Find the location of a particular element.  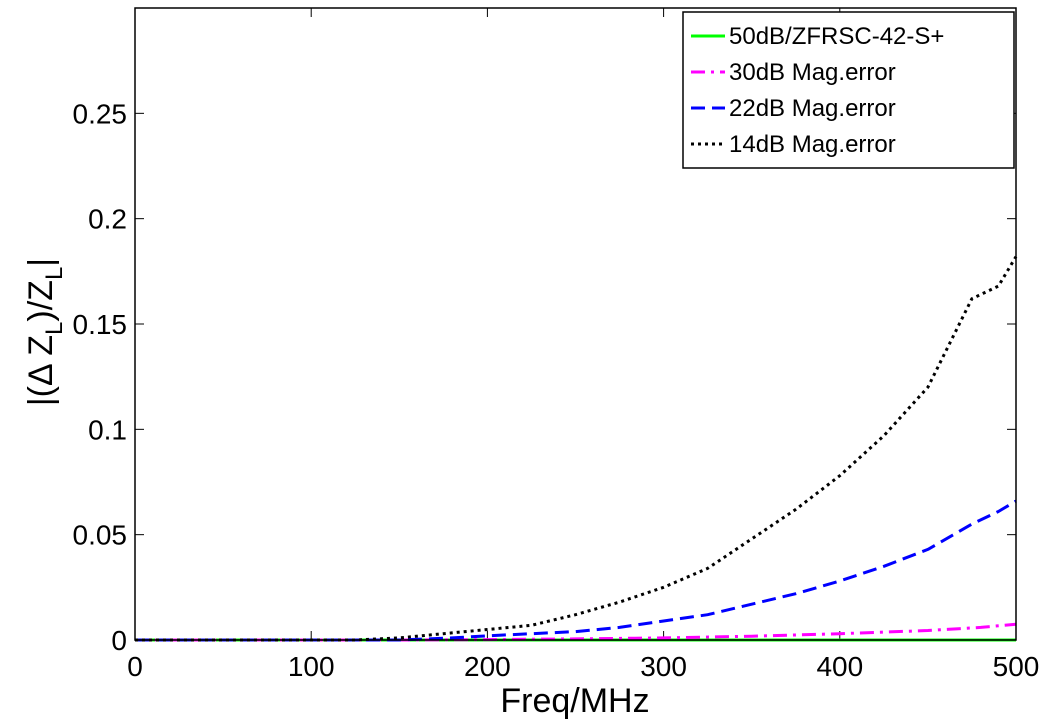

x-tick-label: 200 is located at coordinates (487, 666).